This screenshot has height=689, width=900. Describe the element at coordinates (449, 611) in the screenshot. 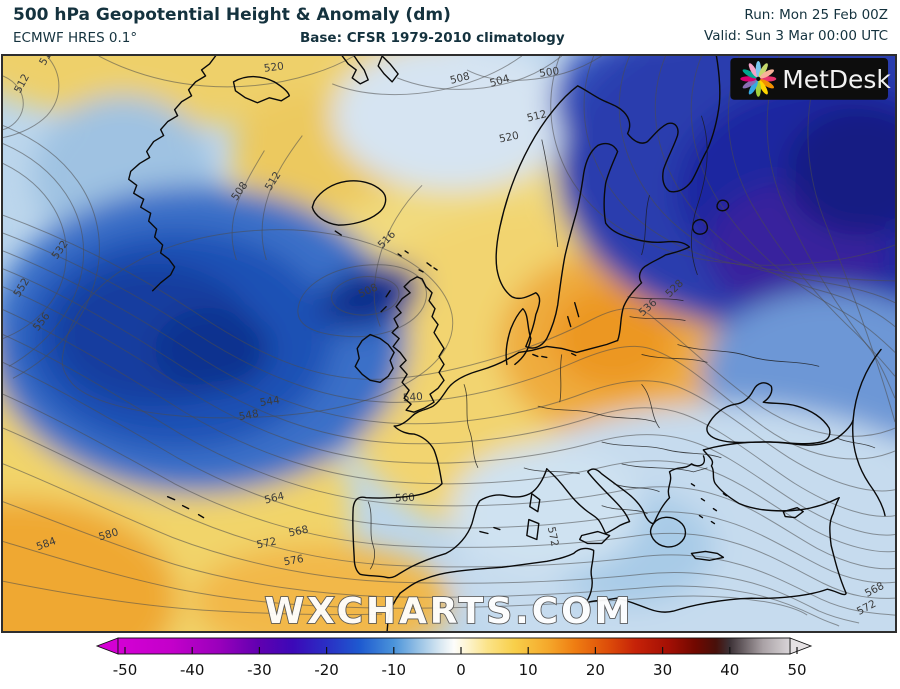

I see `wxcharts-watermark: WXCHARTS.COM` at that location.